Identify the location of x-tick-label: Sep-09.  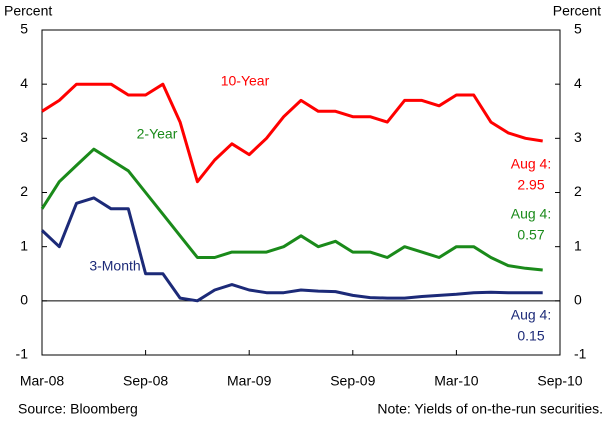
(352, 381).